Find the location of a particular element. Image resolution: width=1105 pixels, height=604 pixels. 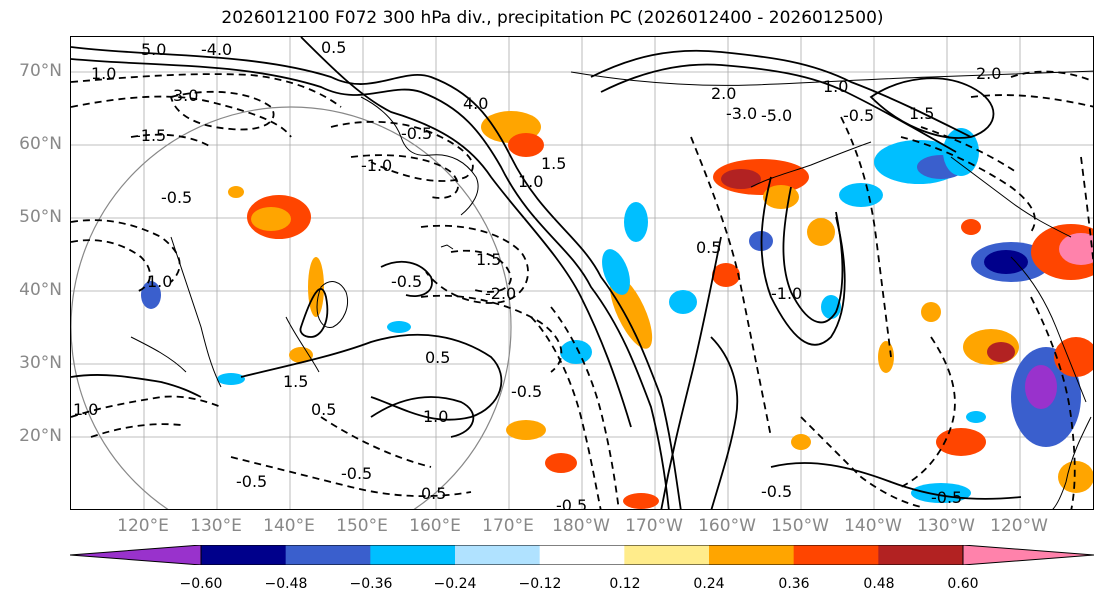

lon-label: 160°W is located at coordinates (727, 526).